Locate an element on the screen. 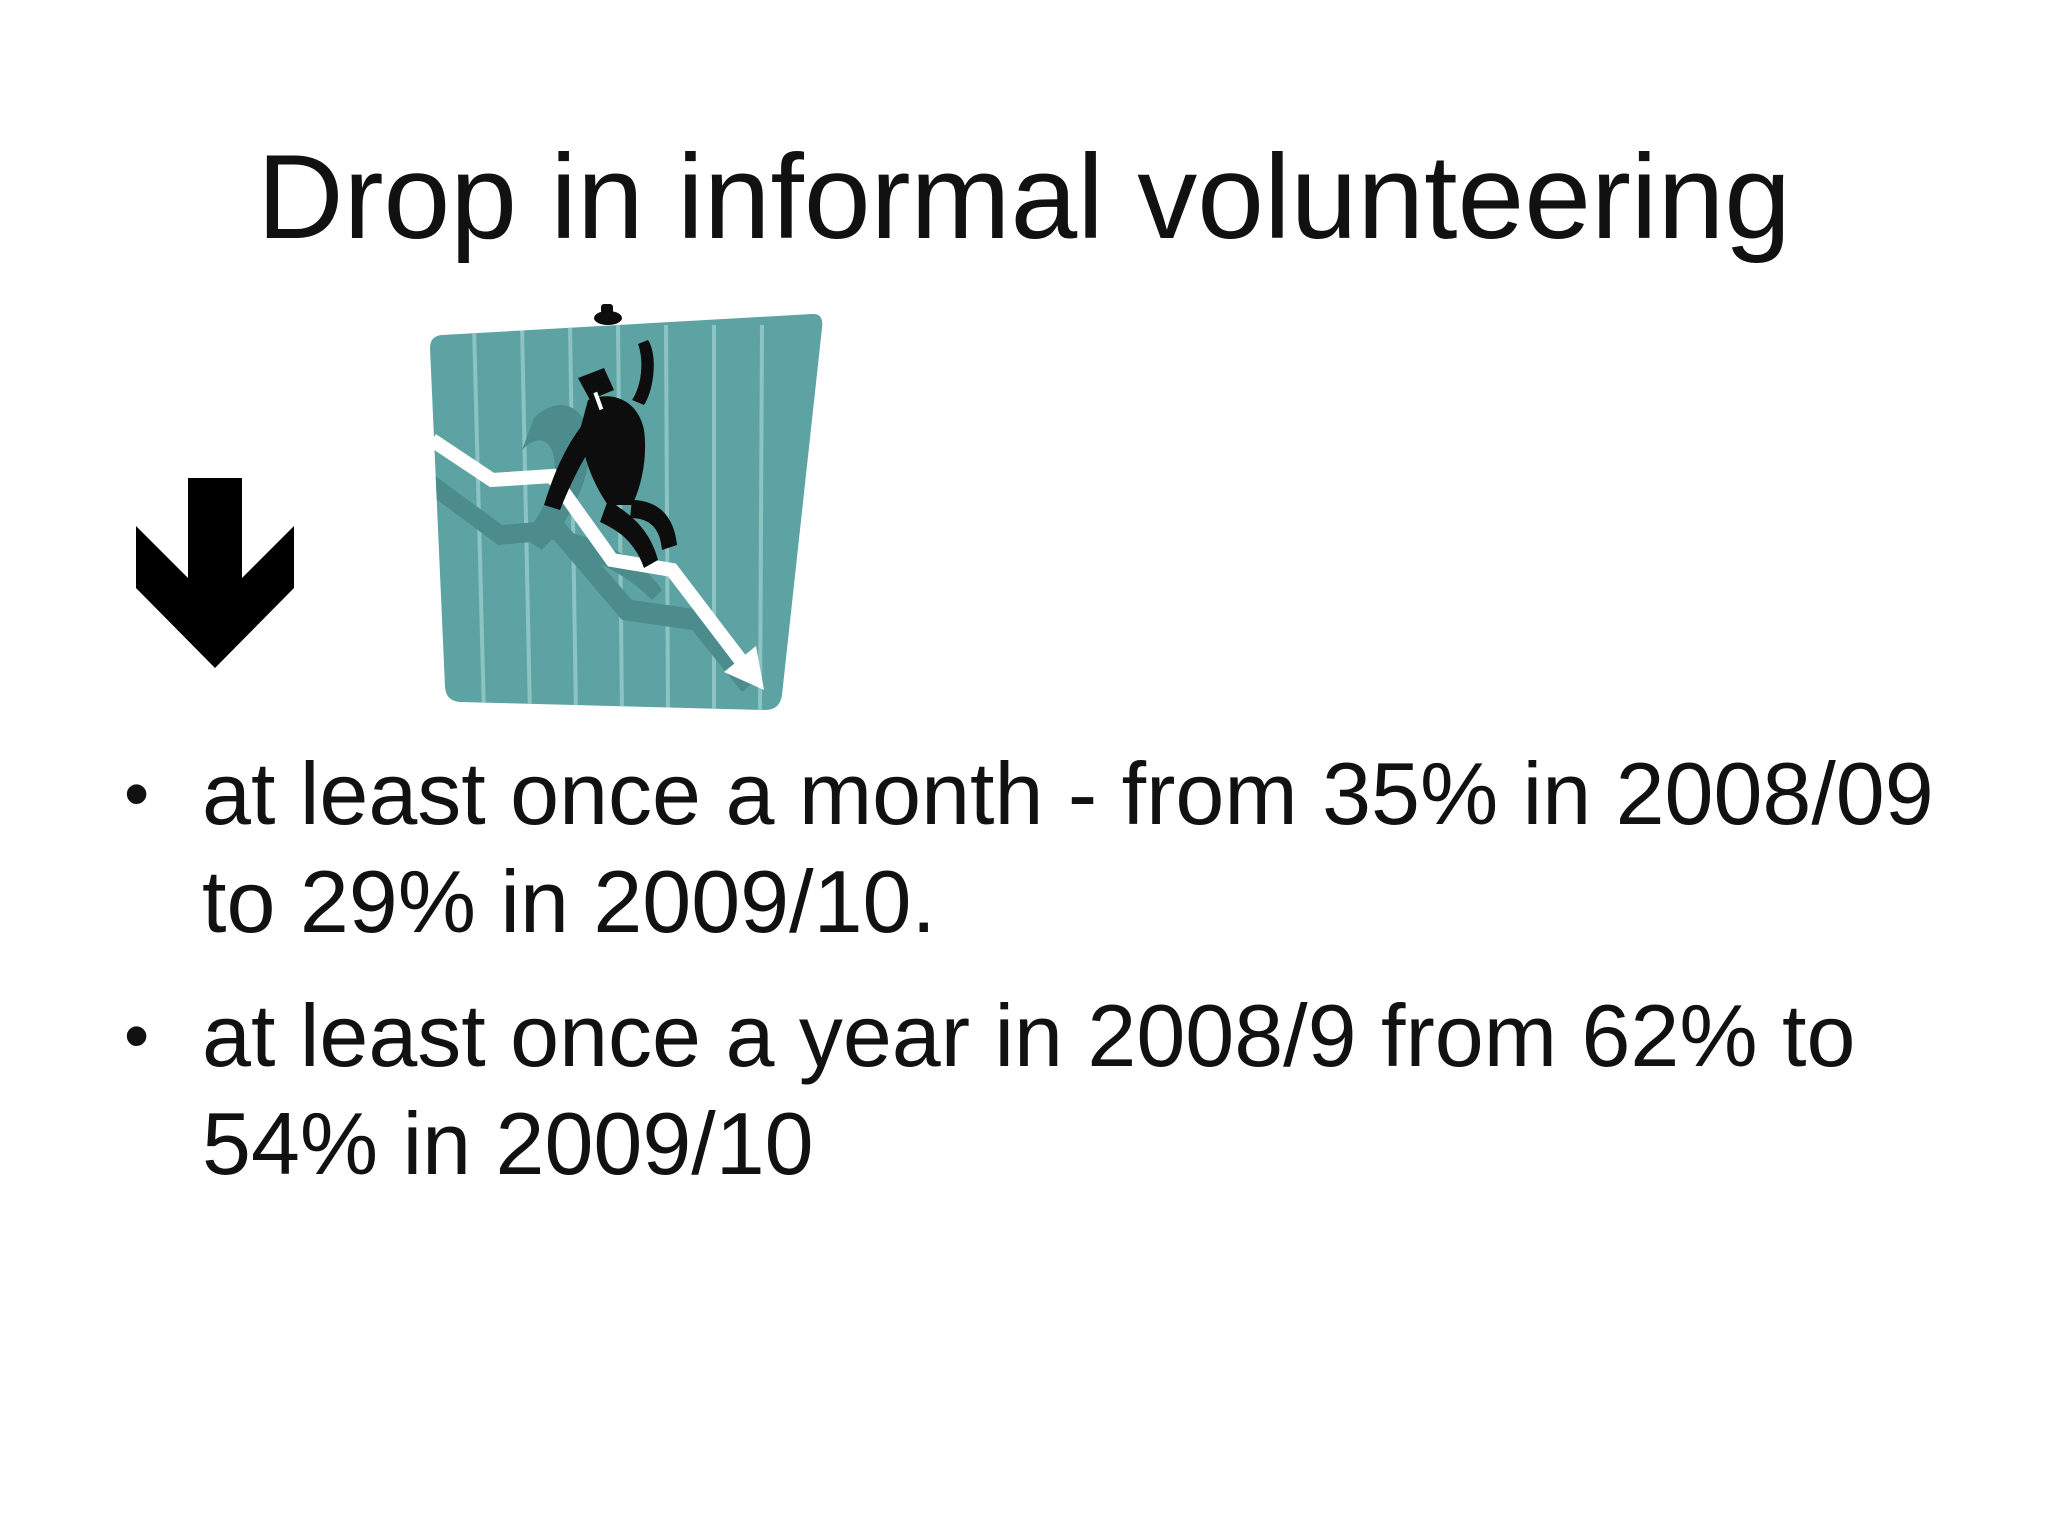  falling-trend-line is located at coordinates (588, 550).